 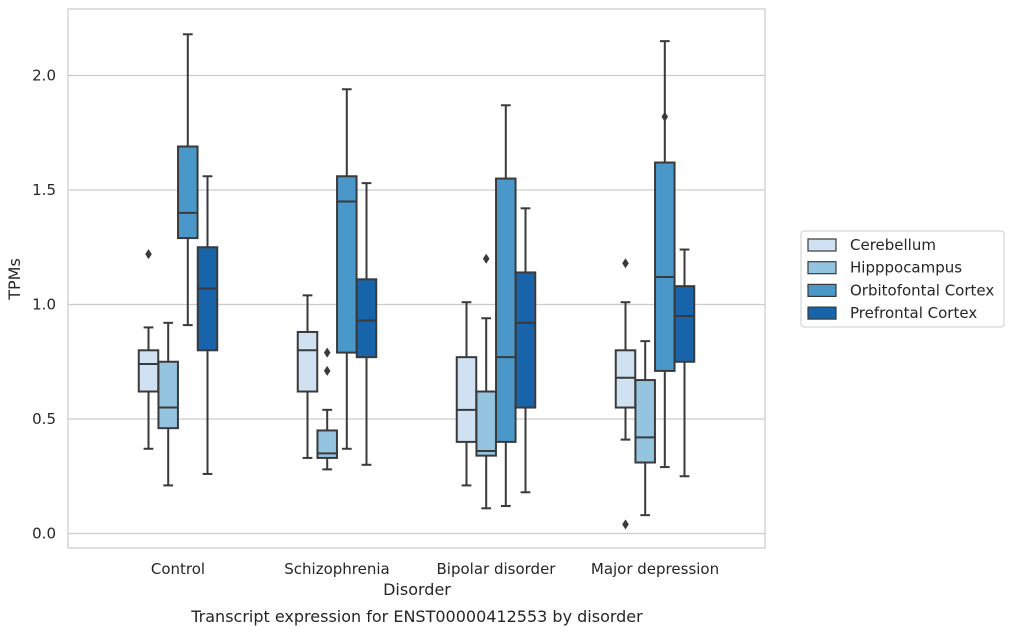 I want to click on legend-item: Hipppocampus, so click(x=884, y=268).